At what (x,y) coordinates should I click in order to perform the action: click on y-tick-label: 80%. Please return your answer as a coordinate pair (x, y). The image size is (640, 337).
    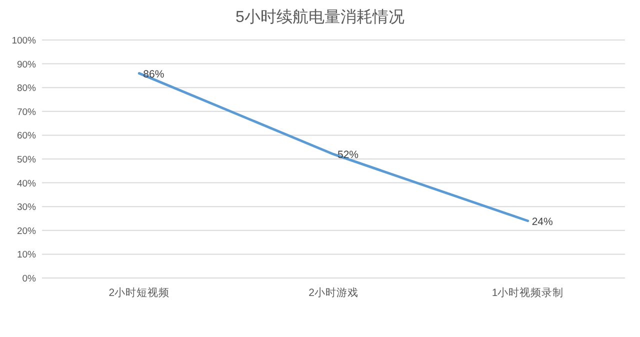
    Looking at the image, I should click on (26, 88).